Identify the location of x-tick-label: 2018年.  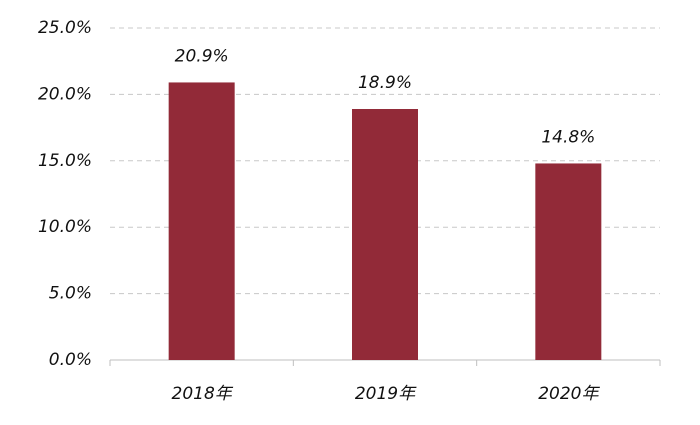
(203, 394).